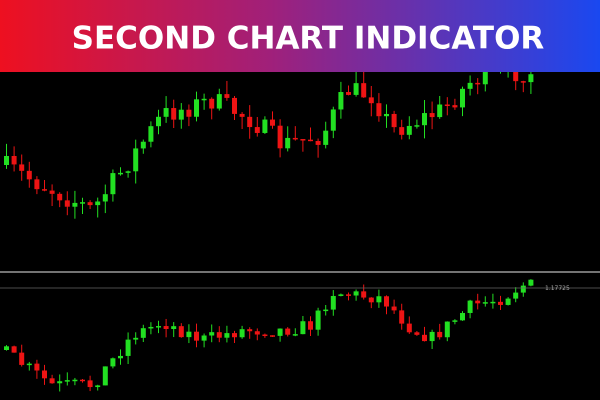  I want to click on banner-title: SECOND CHART INDICATOR, so click(308, 39).